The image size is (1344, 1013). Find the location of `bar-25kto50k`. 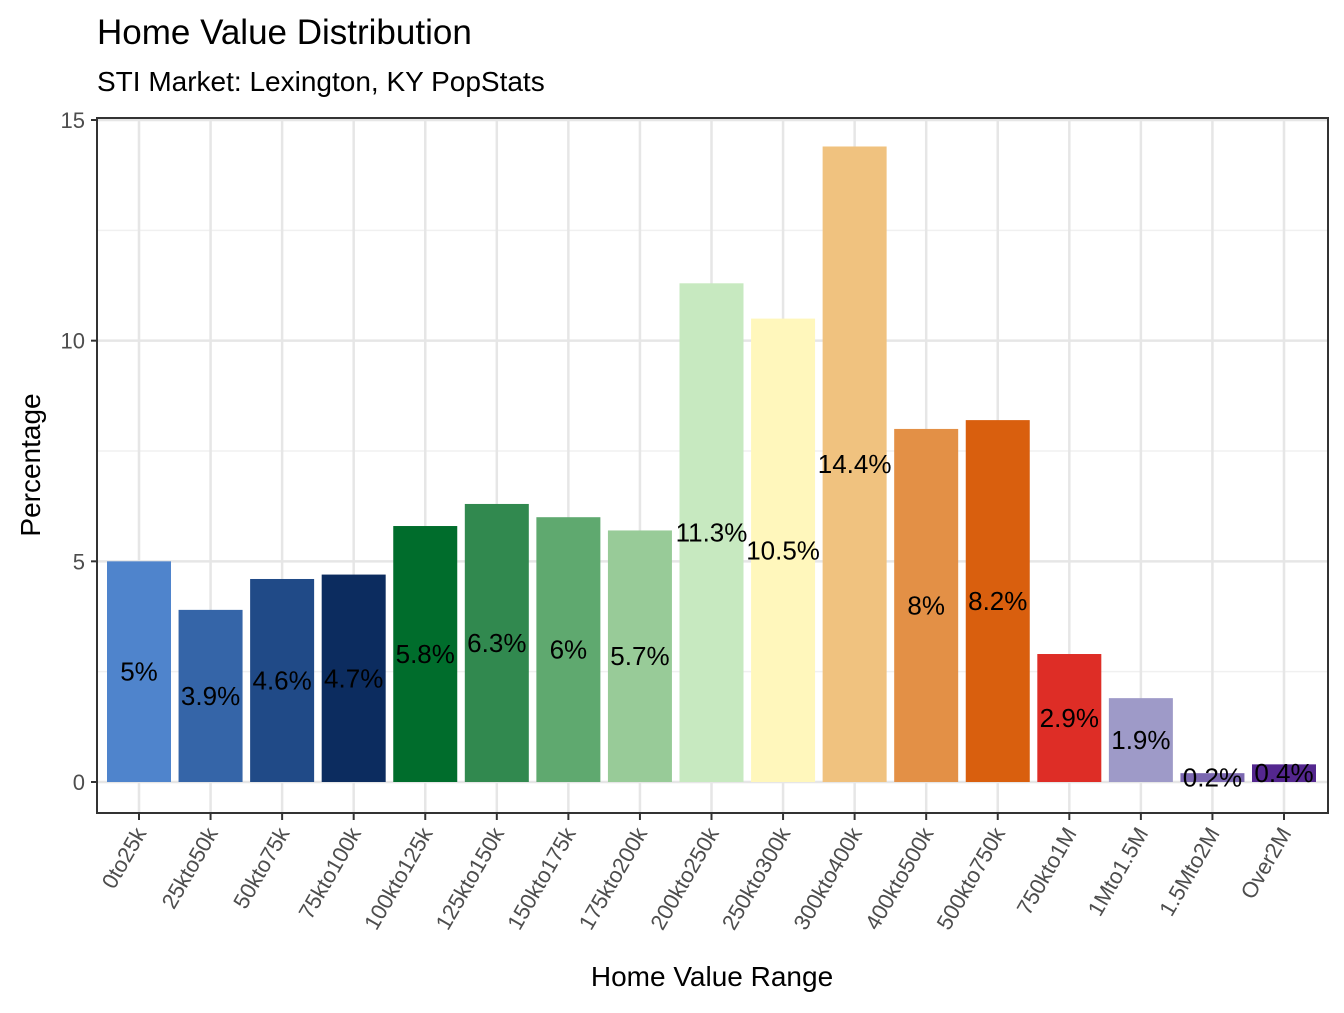

bar-25kto50k is located at coordinates (210, 695).